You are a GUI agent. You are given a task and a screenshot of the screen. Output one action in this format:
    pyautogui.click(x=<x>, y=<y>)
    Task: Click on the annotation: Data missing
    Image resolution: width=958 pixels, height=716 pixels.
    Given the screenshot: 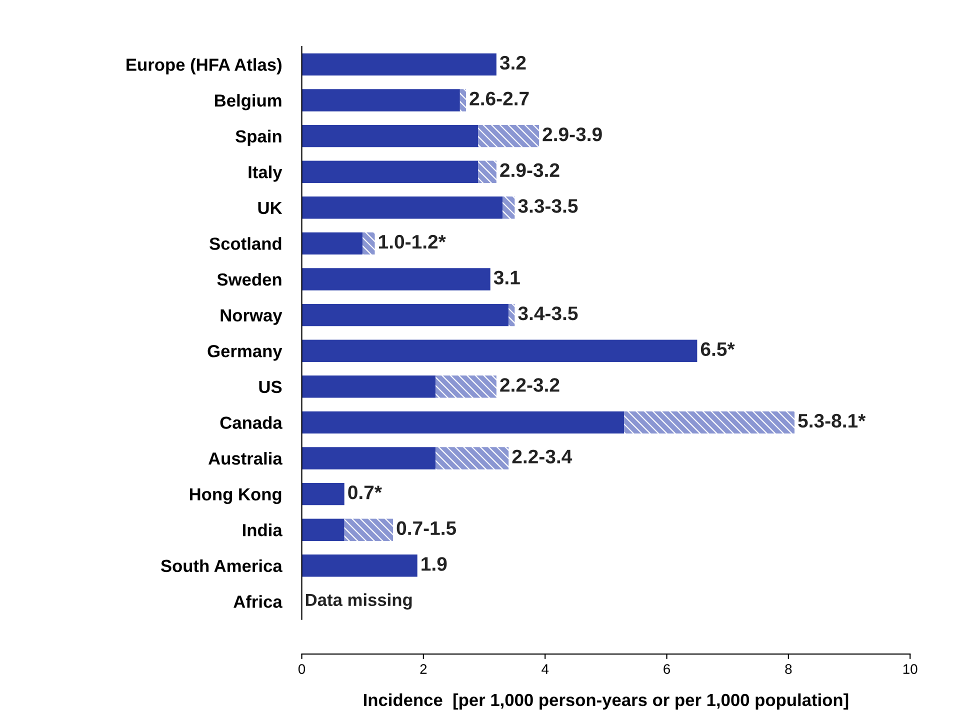 What is the action you would take?
    pyautogui.click(x=359, y=601)
    